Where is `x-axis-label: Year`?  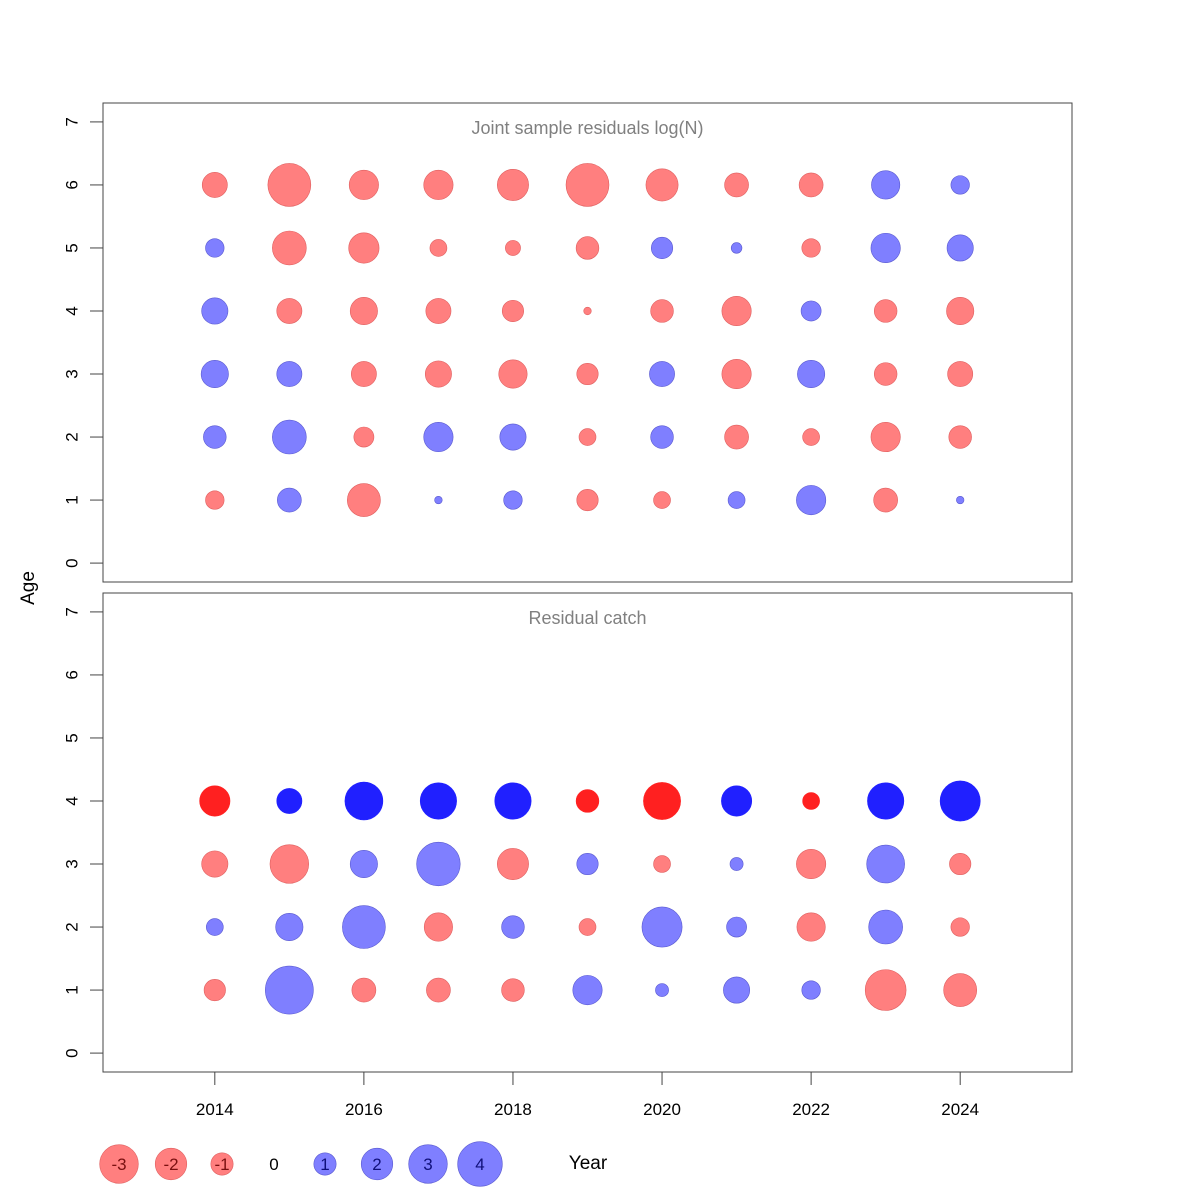 x-axis-label: Year is located at coordinates (588, 1163).